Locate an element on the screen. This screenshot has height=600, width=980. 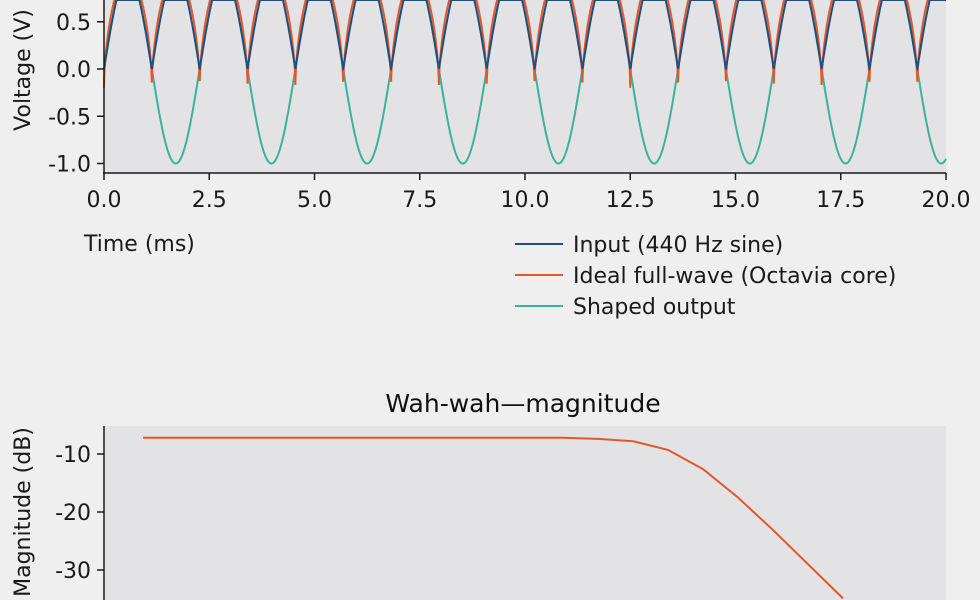
y-tick-label: 0.5 is located at coordinates (73, 23).